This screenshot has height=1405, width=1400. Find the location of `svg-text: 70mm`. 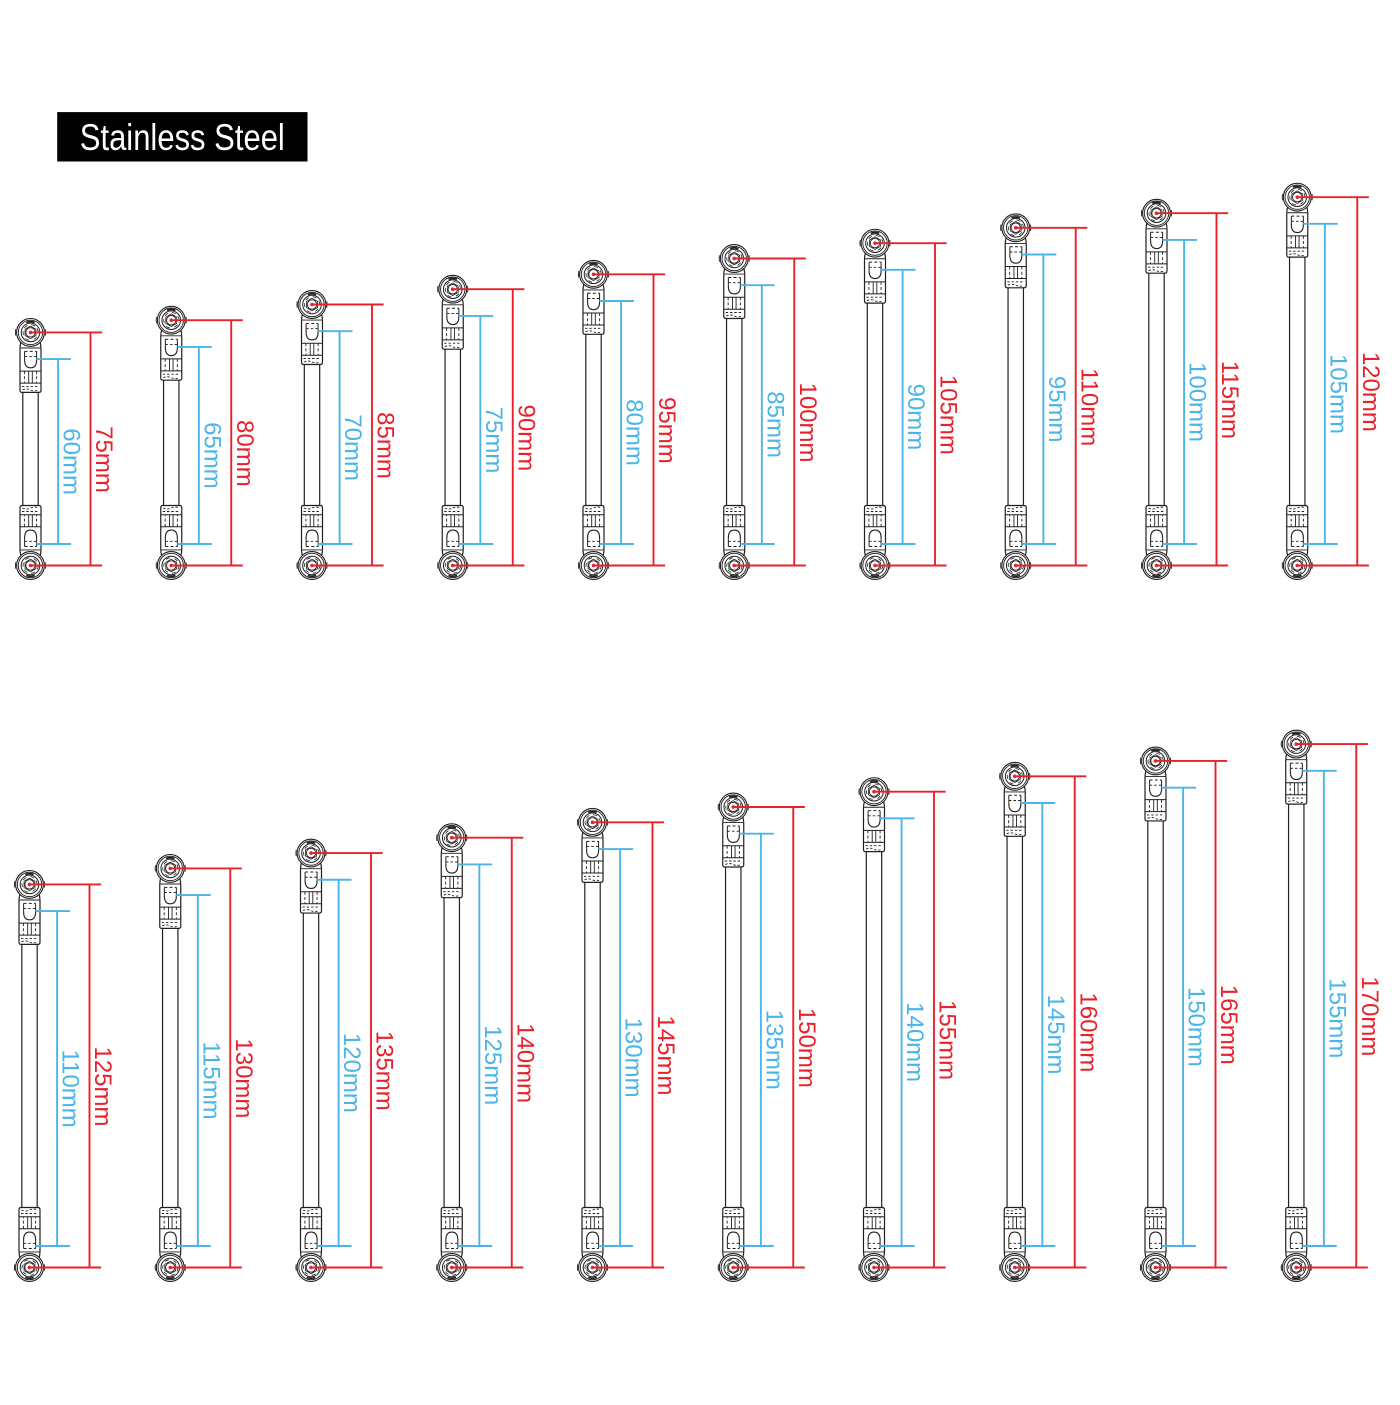

svg-text: 70mm is located at coordinates (352, 447).